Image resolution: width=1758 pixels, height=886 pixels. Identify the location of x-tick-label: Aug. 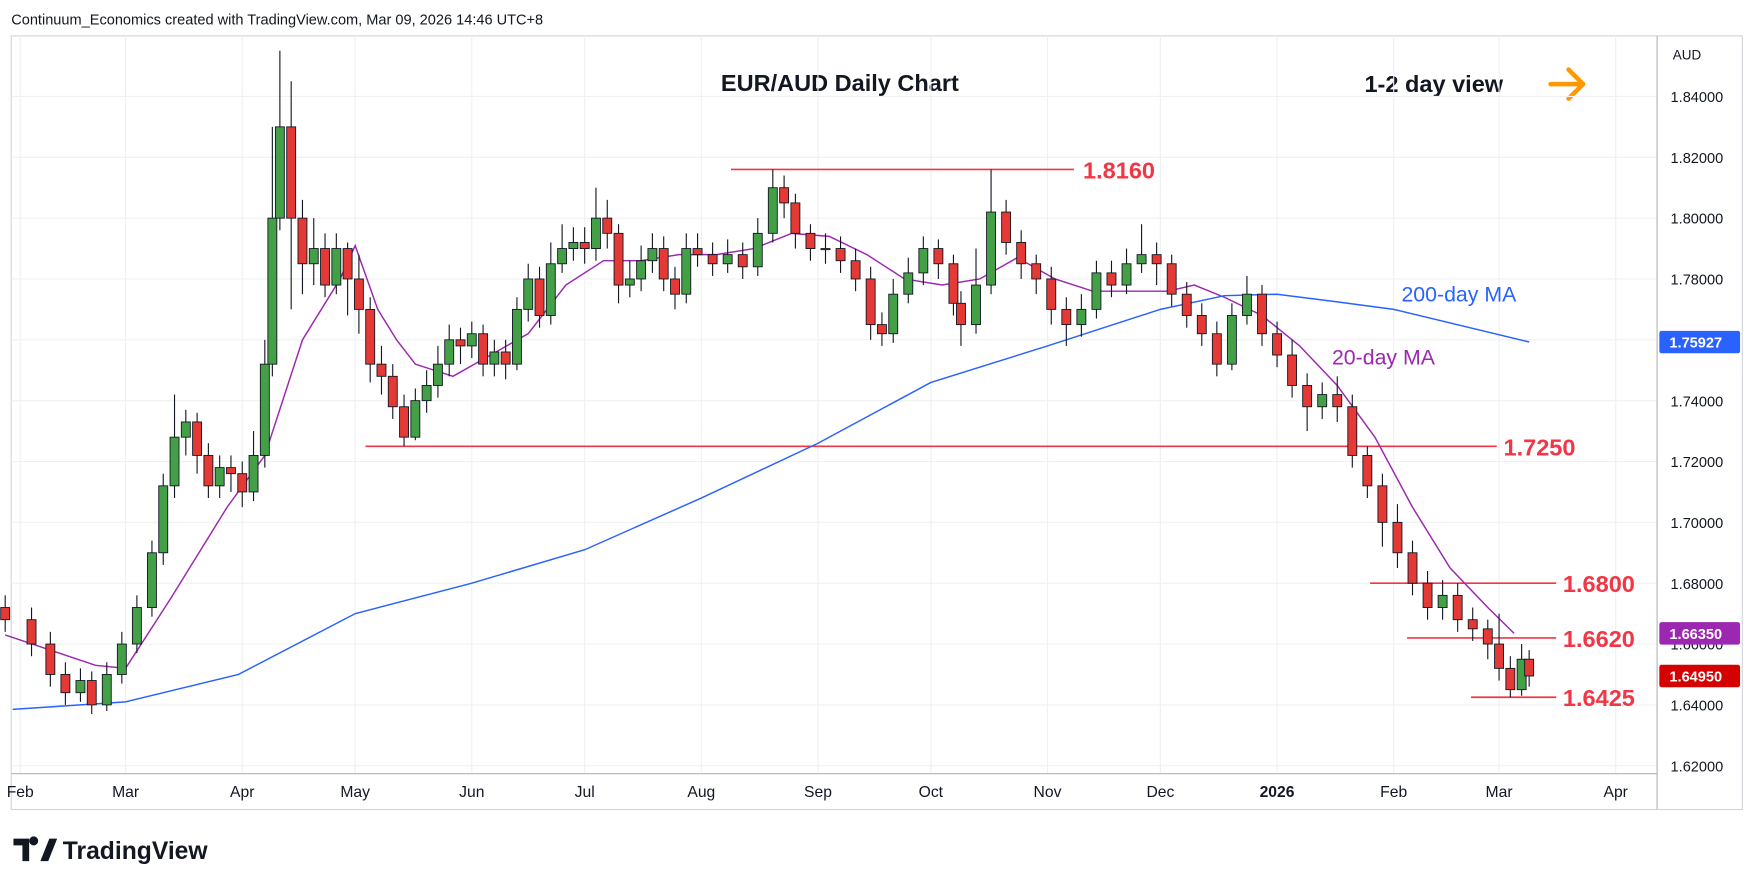
(701, 792).